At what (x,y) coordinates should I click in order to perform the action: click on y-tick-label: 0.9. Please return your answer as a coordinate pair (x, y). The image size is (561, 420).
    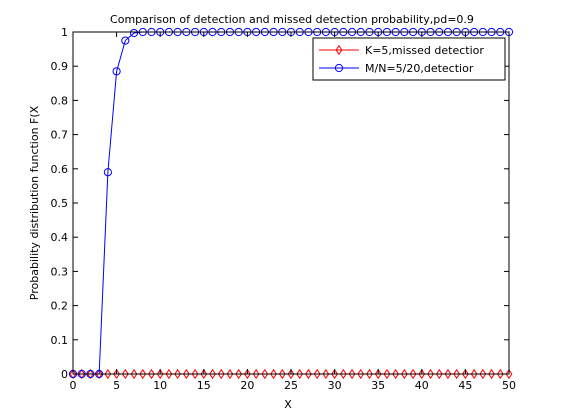
    Looking at the image, I should click on (60, 66).